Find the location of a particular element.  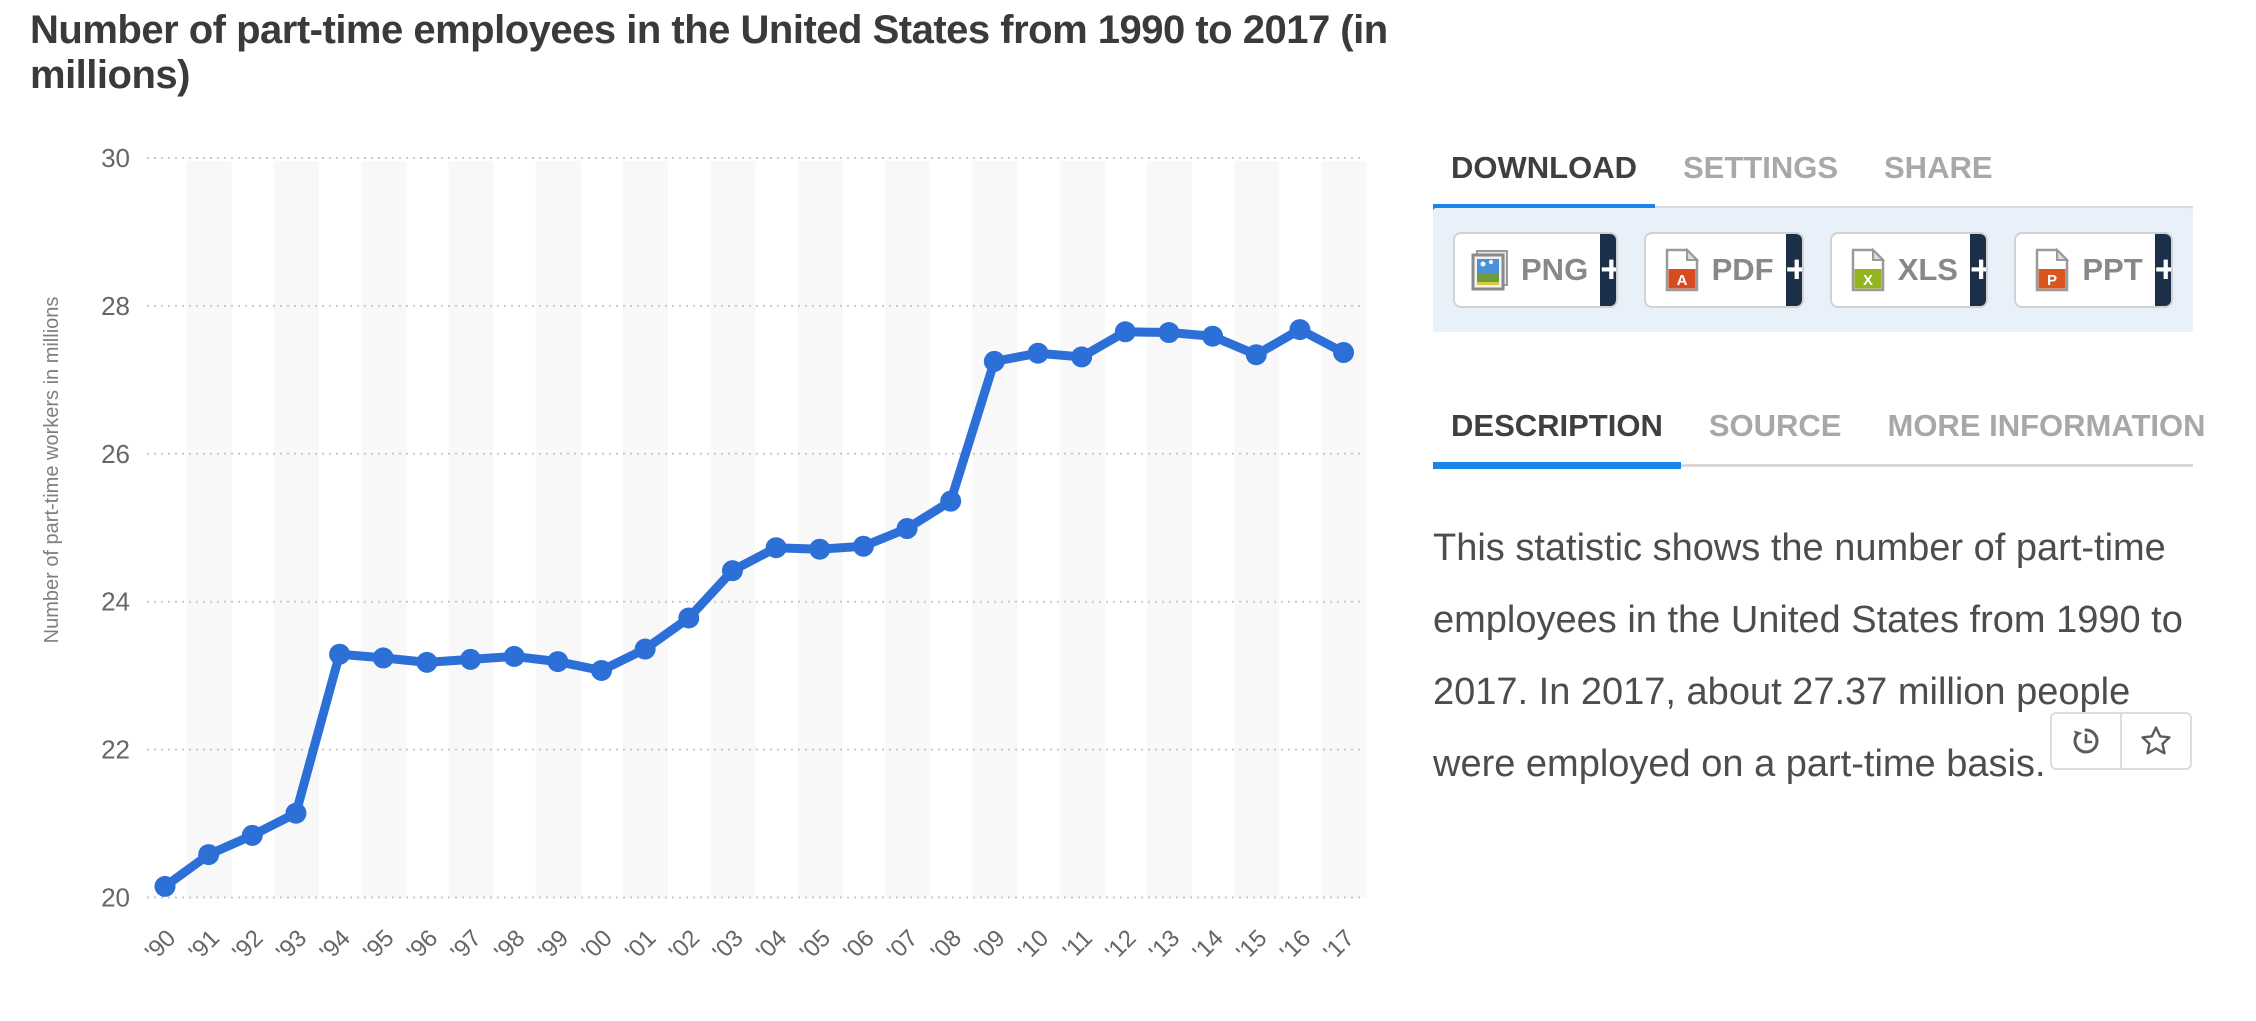

data-point: 2015: 27.34 is located at coordinates (1256, 355).